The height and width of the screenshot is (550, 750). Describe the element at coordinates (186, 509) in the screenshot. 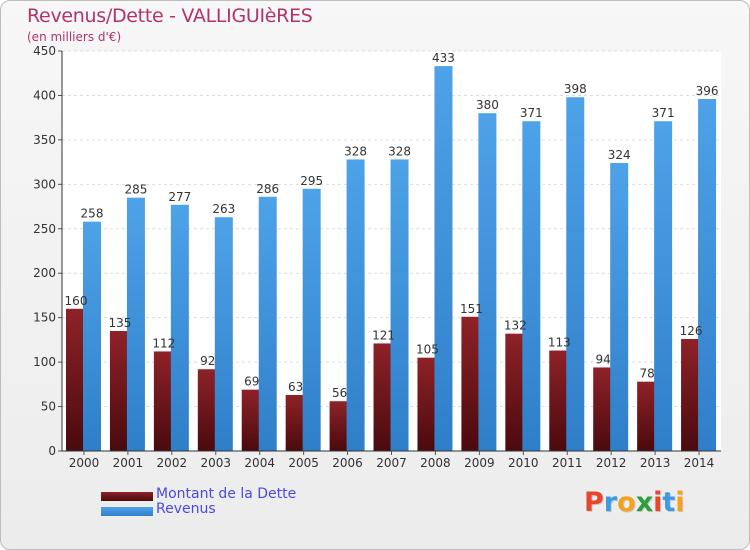

I see `legend-label-revenue: Revenus` at that location.